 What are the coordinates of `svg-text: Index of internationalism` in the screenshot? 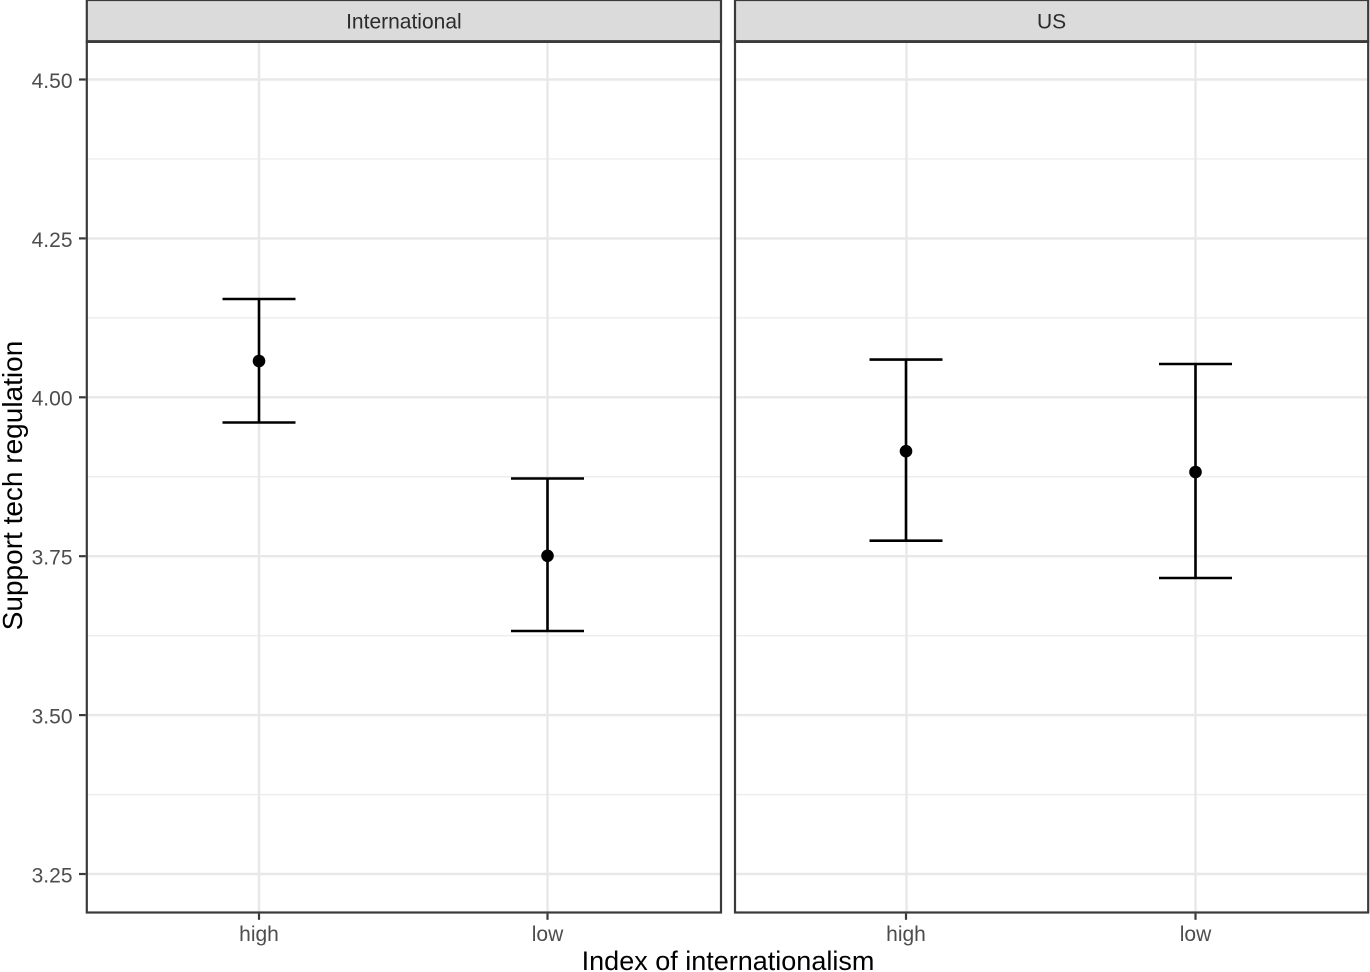 It's located at (728, 959).